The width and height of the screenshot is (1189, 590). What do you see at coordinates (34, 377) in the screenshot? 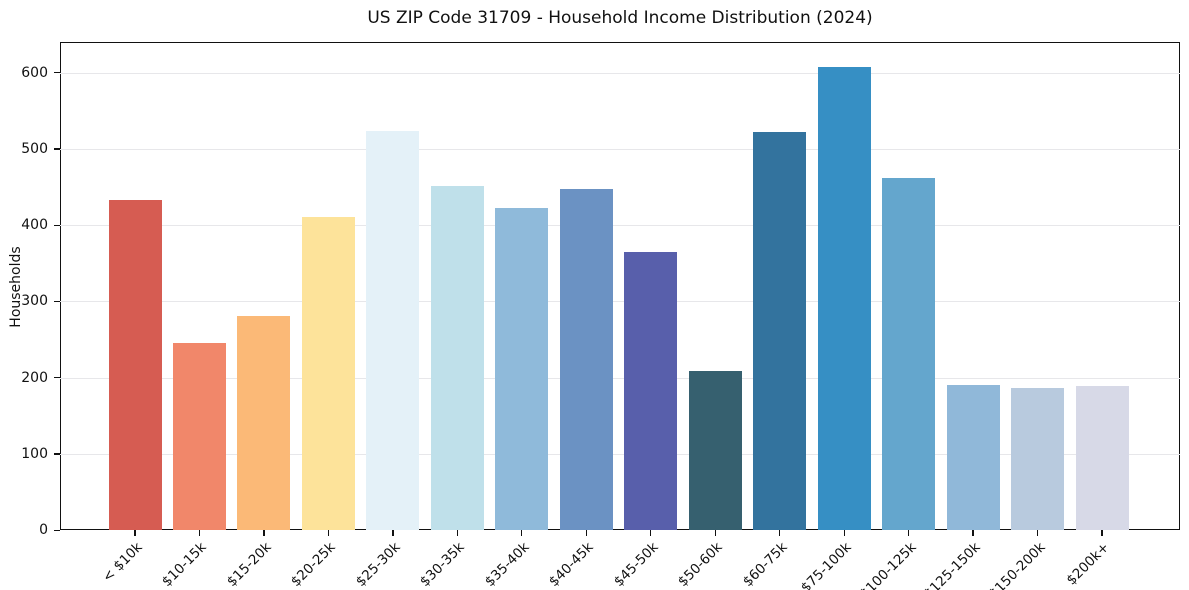
I see `y-tick-label: 200` at bounding box center [34, 377].